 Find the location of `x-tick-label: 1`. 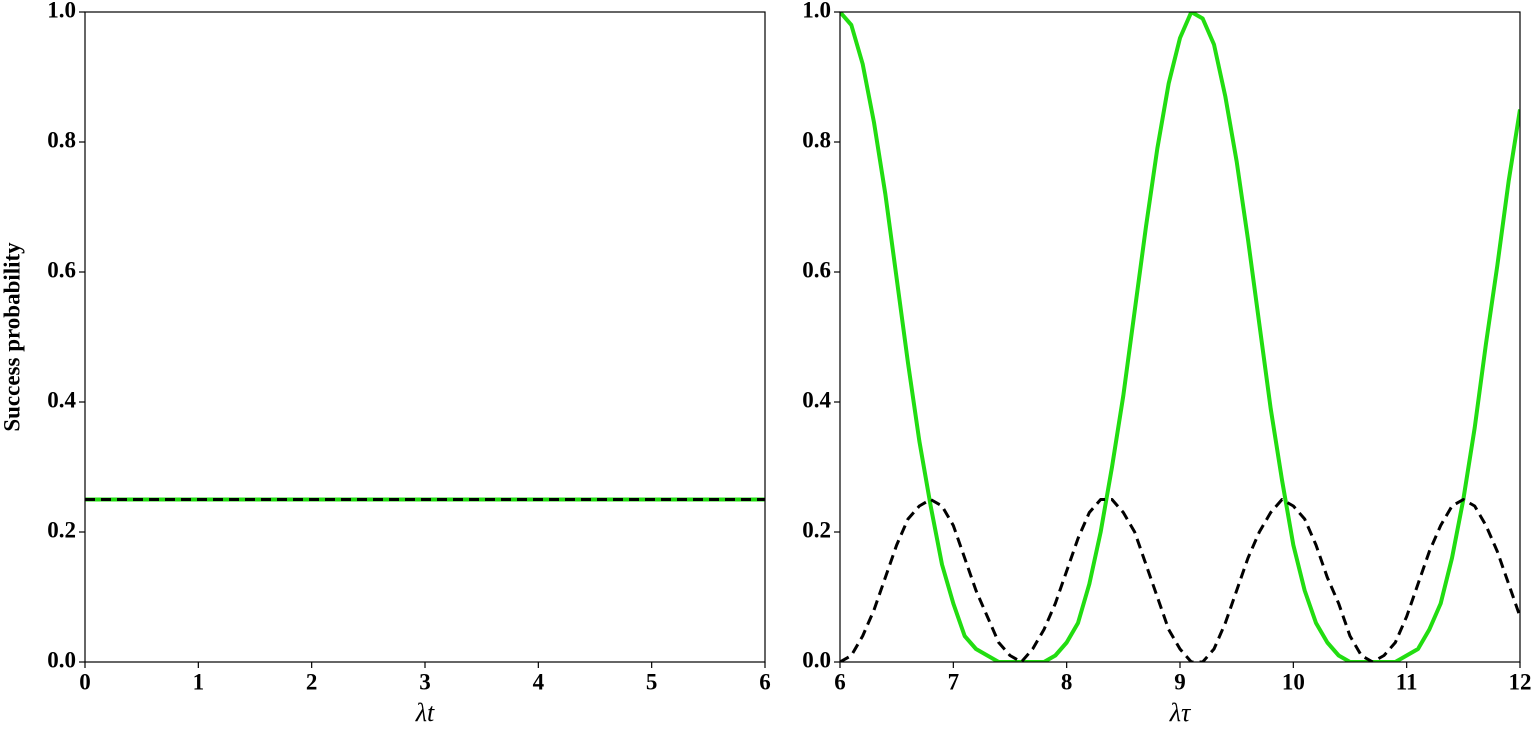

x-tick-label: 1 is located at coordinates (199, 681).